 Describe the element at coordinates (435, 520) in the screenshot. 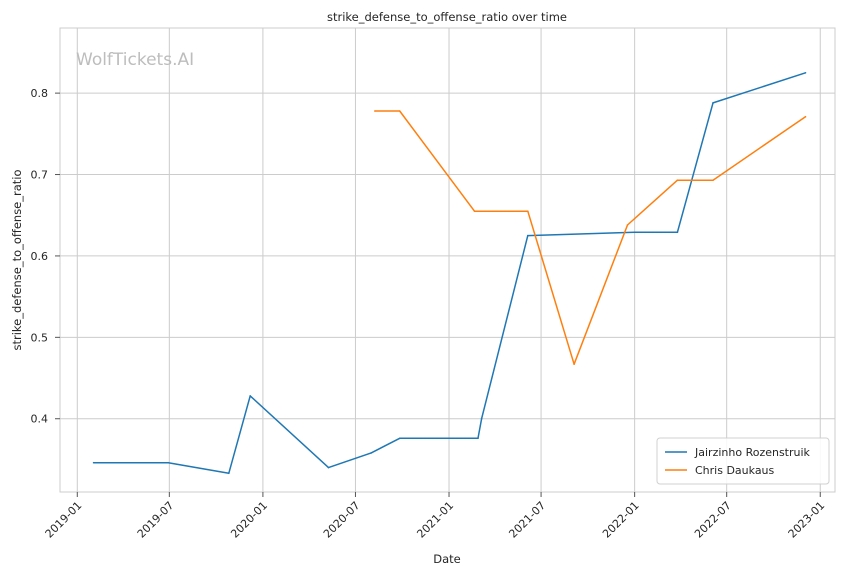

I see `x-tick-label: 2021-01` at that location.